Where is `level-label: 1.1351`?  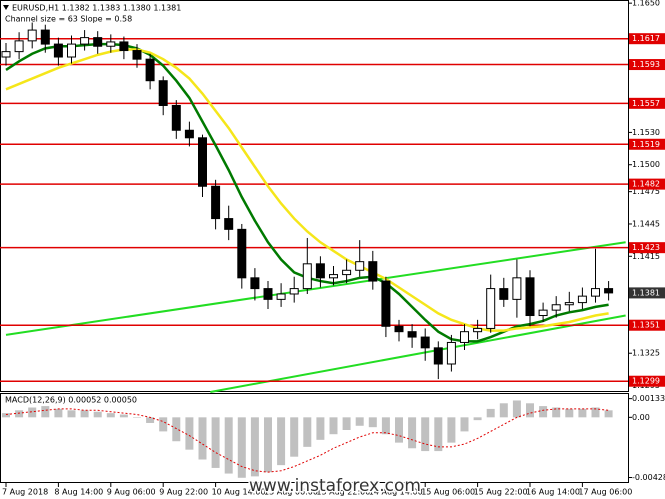
level-label: 1.1351 is located at coordinates (646, 325).